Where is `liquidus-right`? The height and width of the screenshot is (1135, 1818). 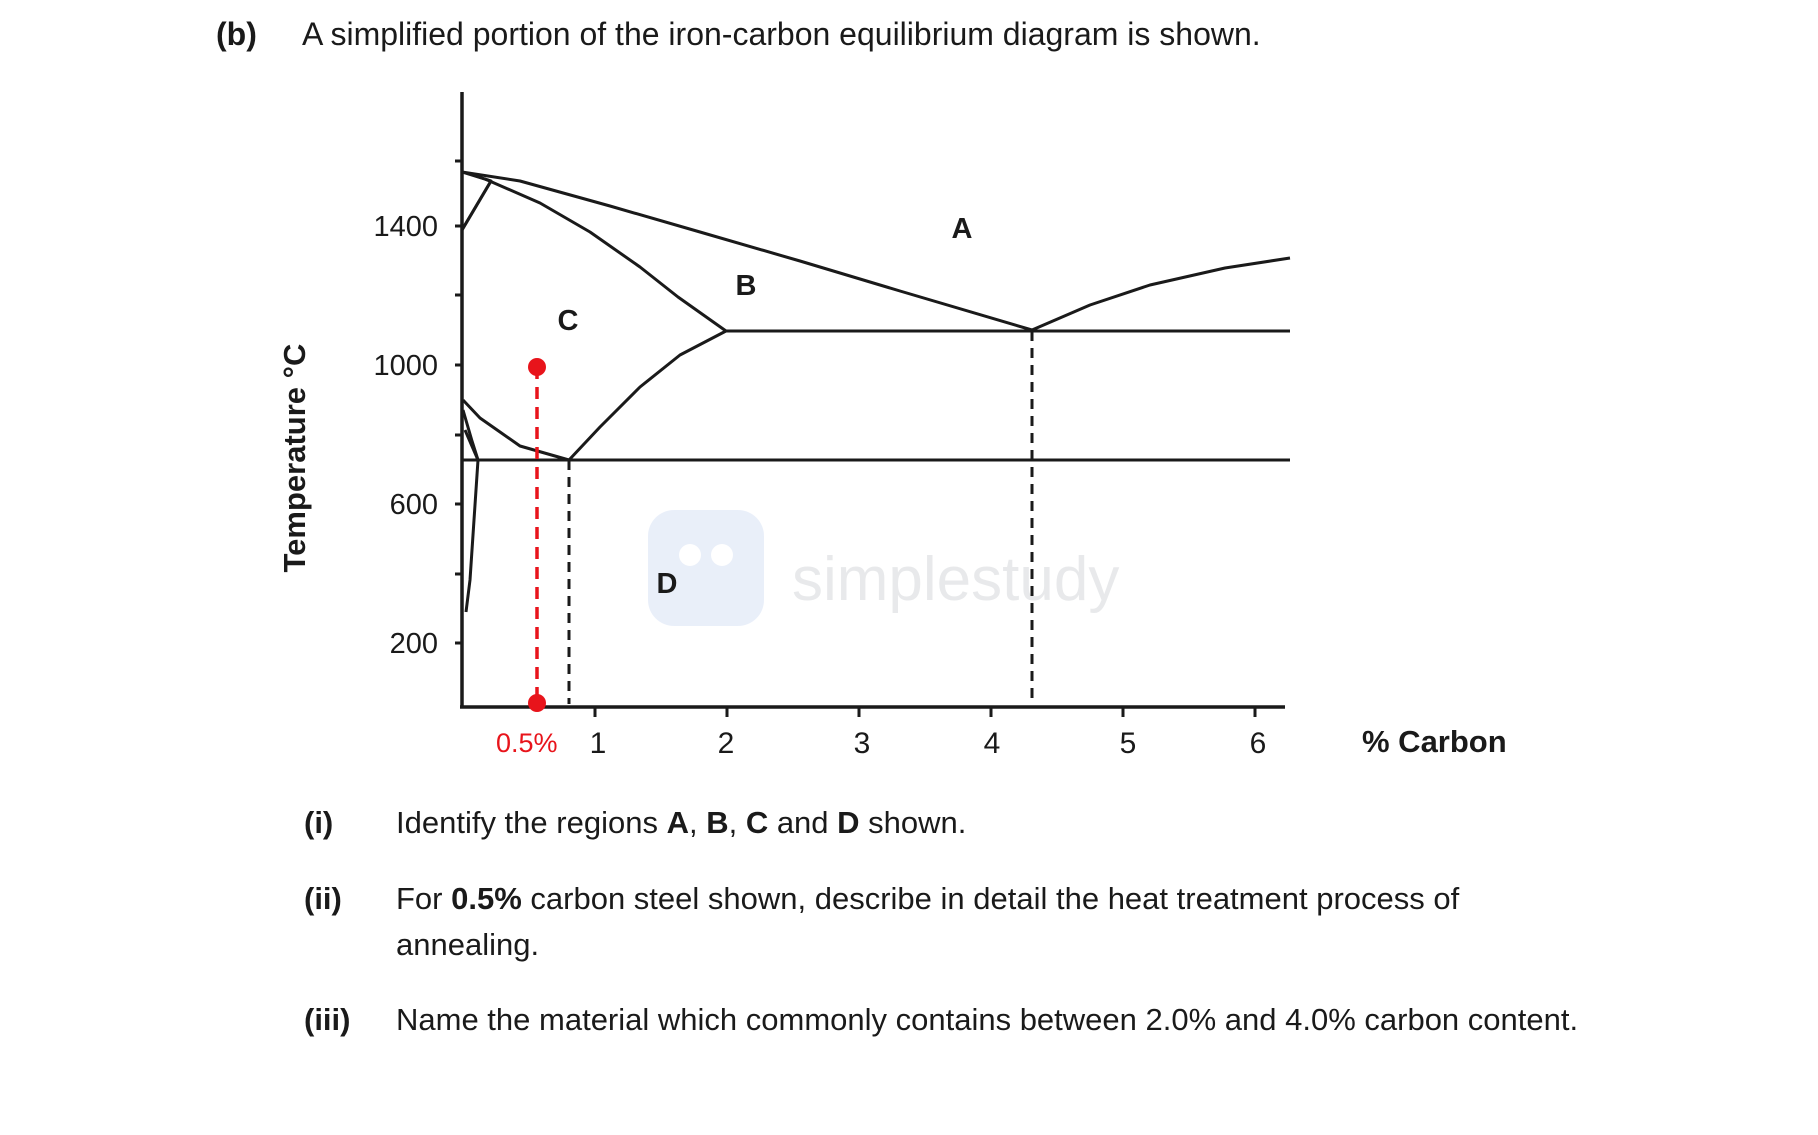 liquidus-right is located at coordinates (1161, 294).